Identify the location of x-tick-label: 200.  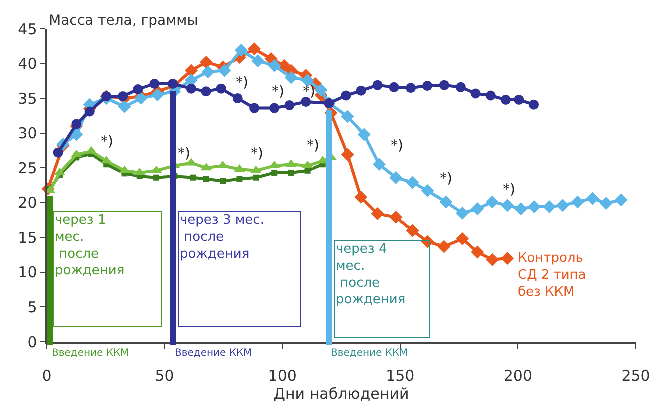
(518, 375).